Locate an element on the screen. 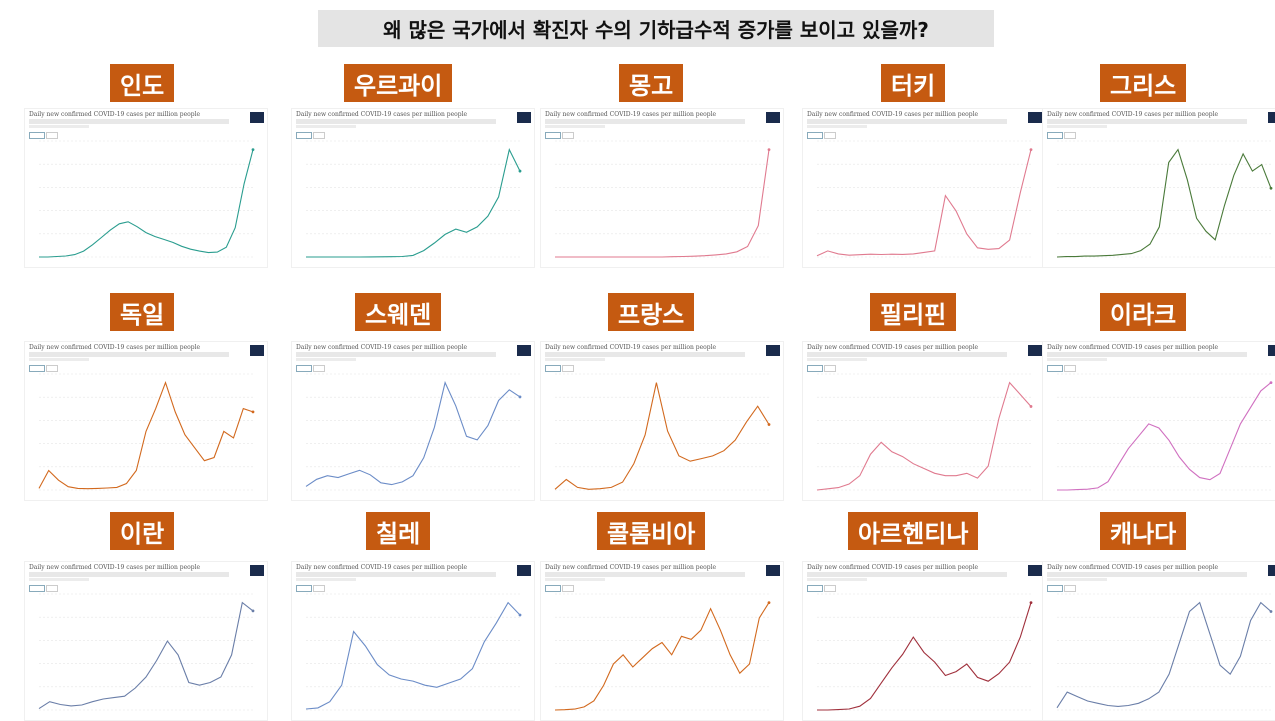  country-label: 인도 is located at coordinates (142, 83).